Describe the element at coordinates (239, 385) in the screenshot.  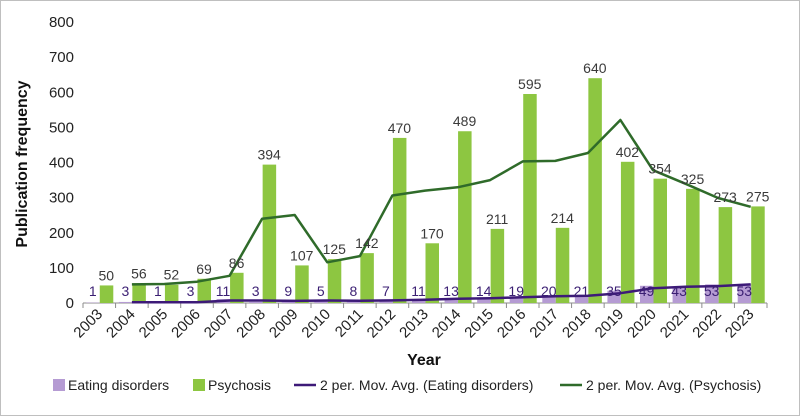
I see `legend-label: Psychosis` at that location.